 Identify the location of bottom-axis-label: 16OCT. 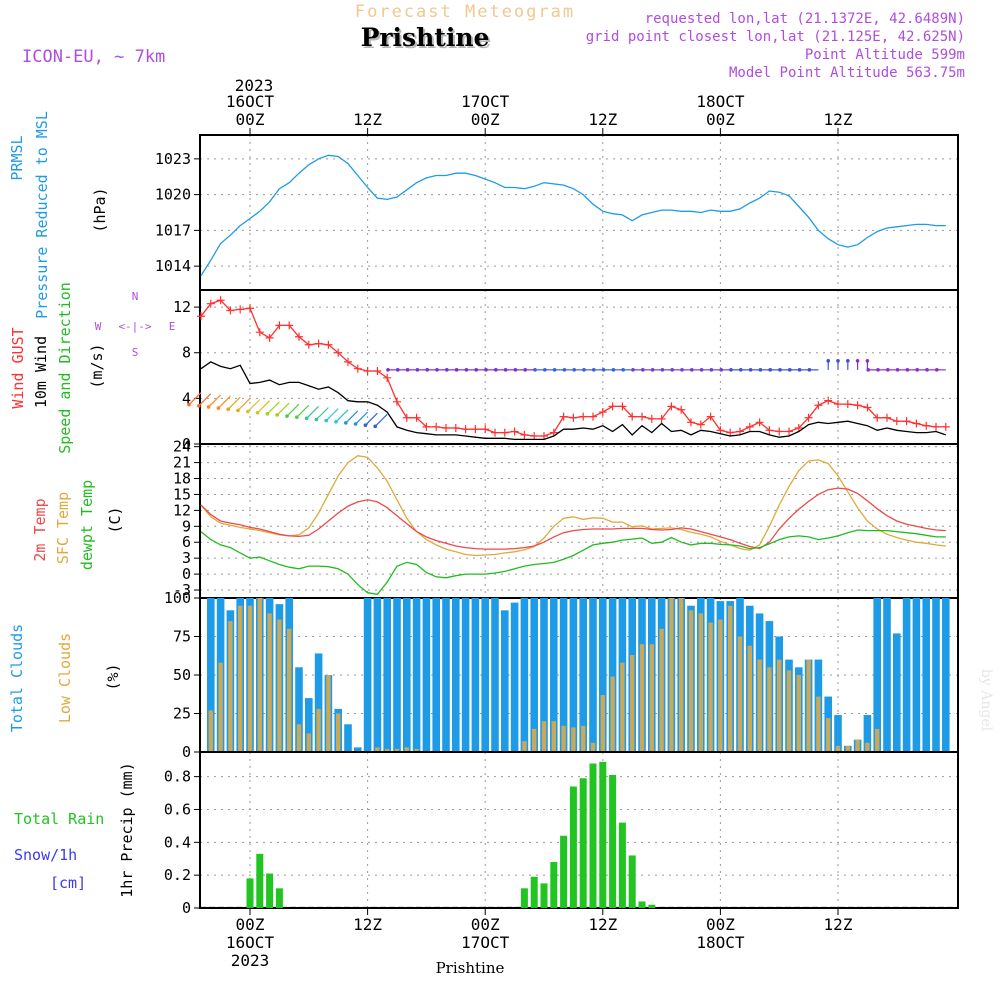
(250, 942).